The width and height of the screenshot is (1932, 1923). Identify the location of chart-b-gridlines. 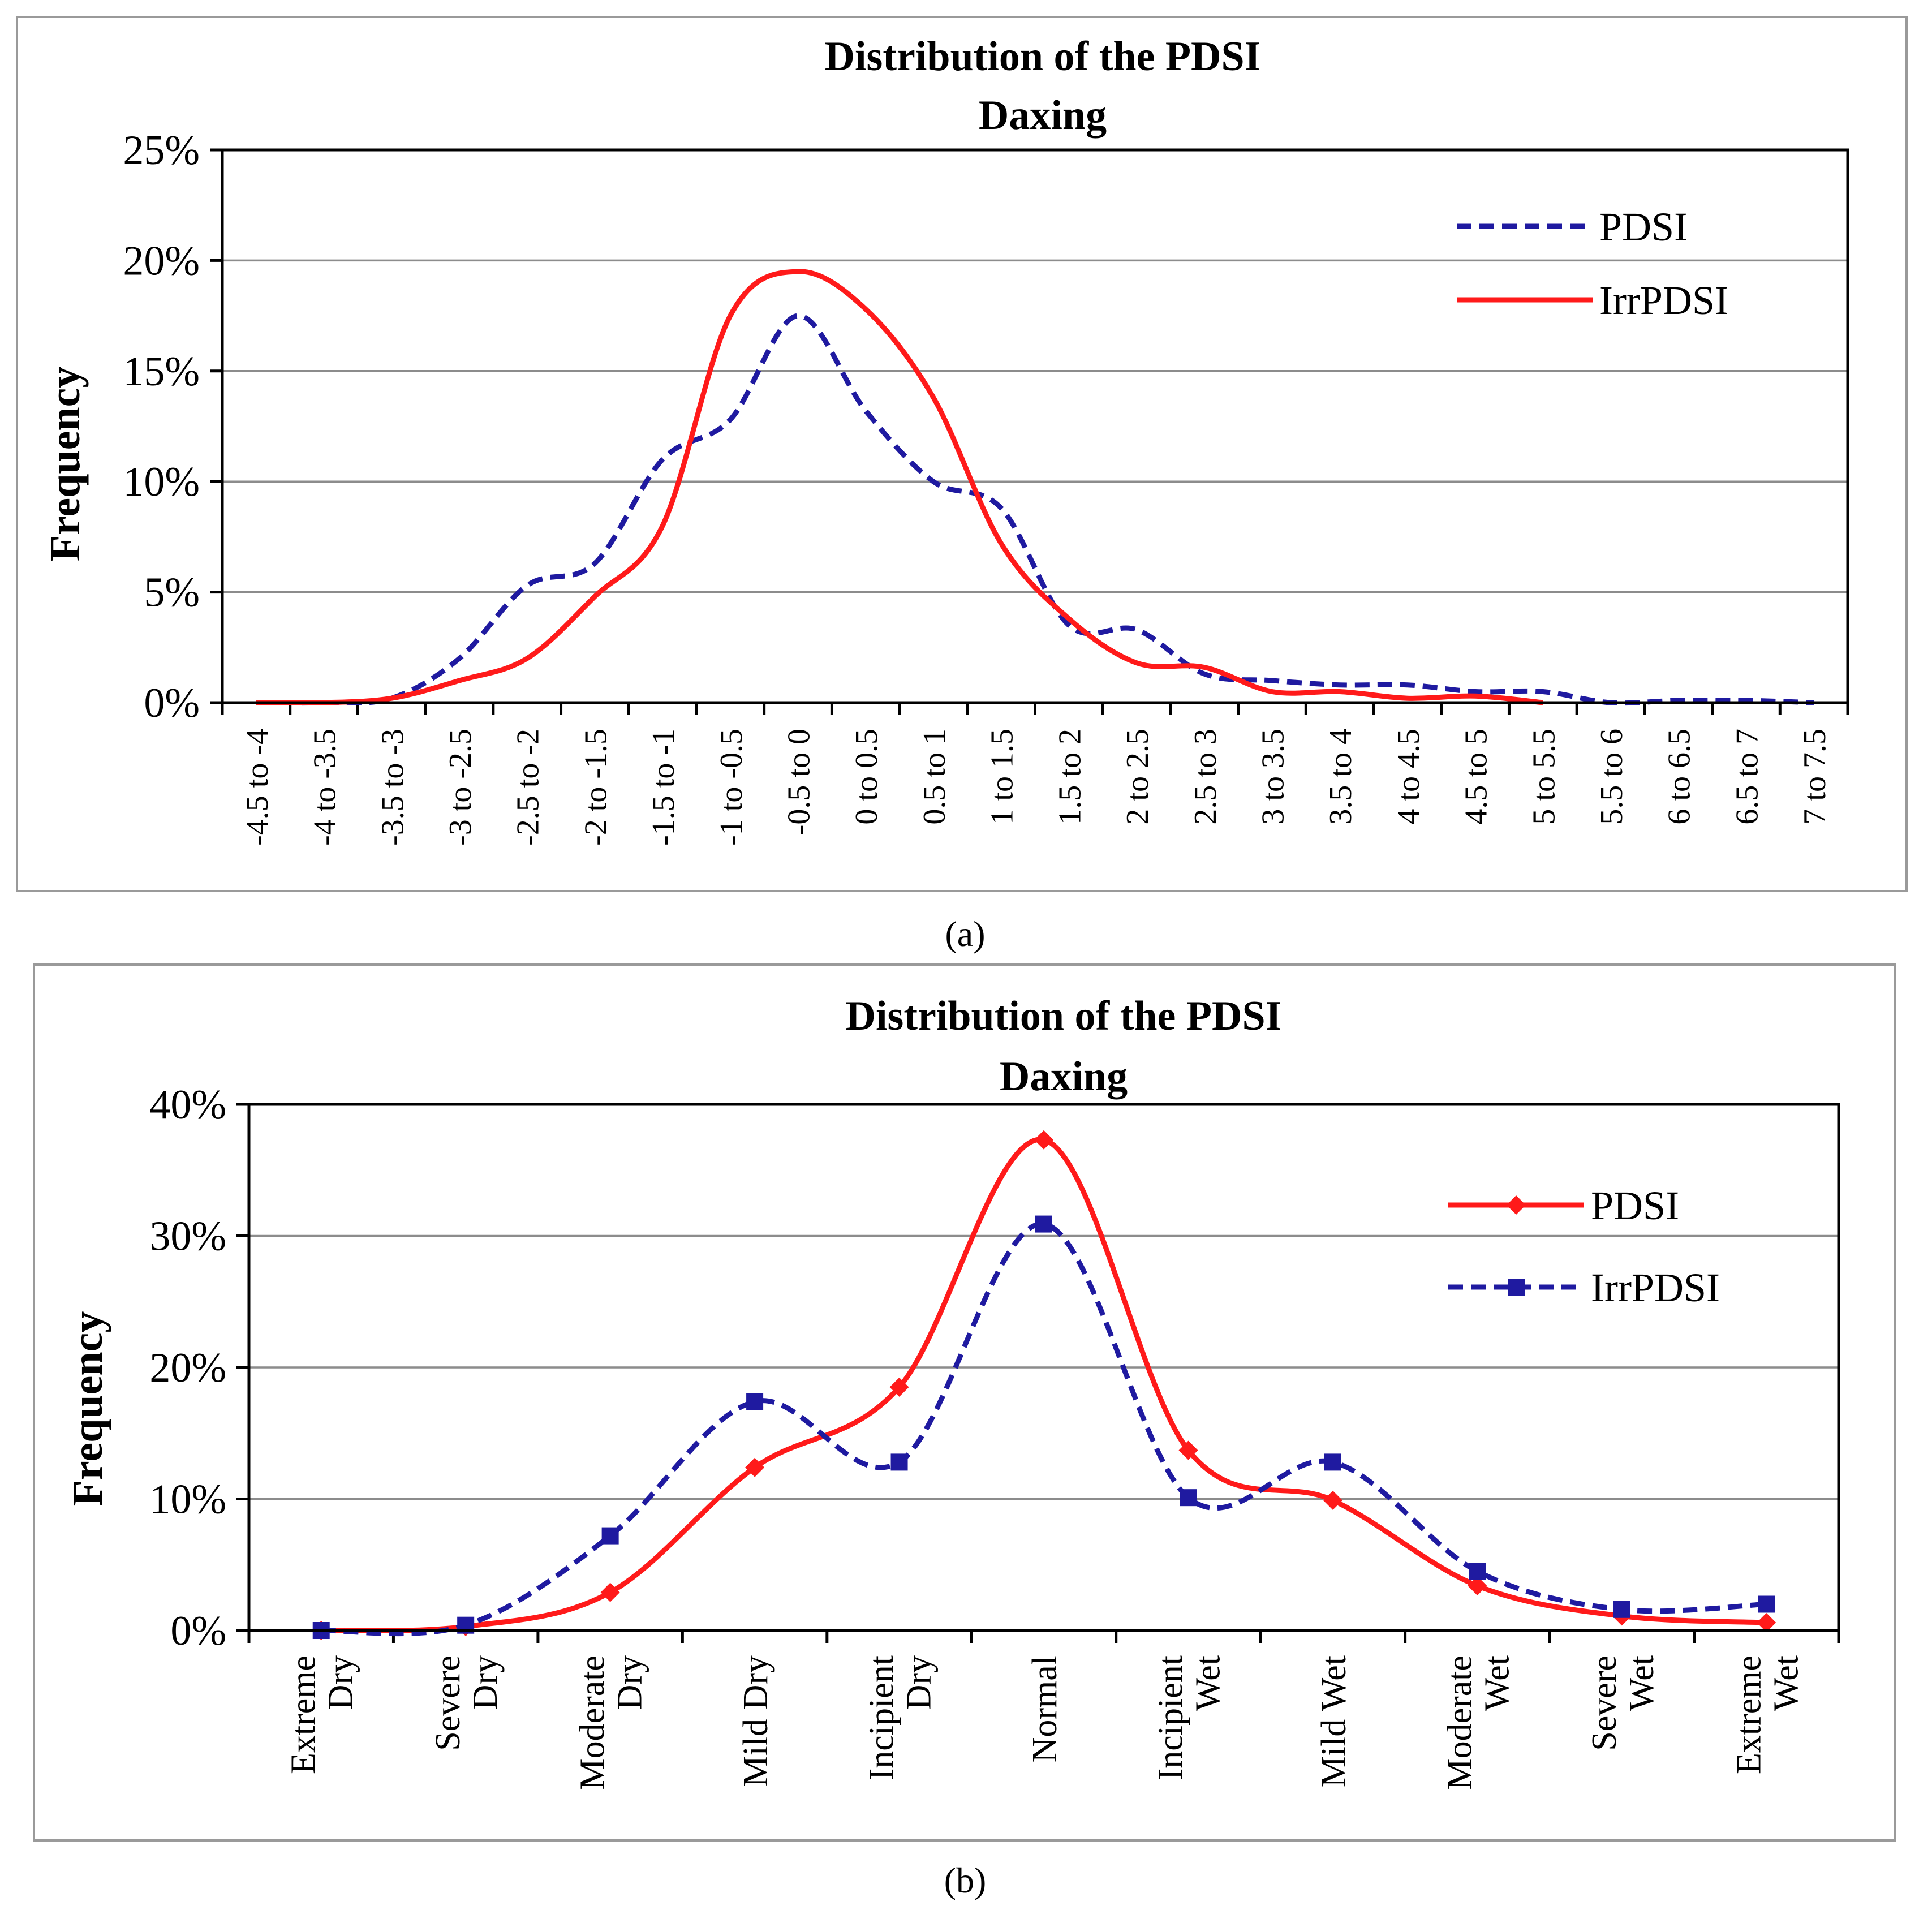
(1044, 1367).